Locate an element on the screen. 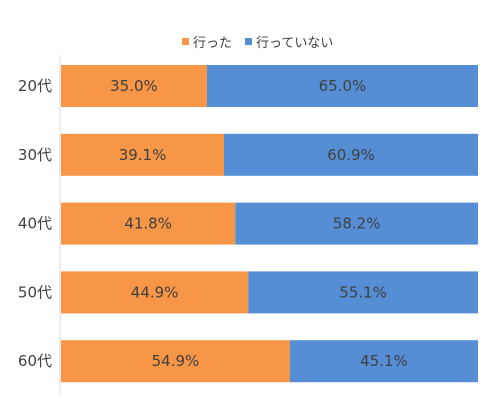 Image resolution: width=495 pixels, height=412 pixels. legend-swatch-went is located at coordinates (185, 41).